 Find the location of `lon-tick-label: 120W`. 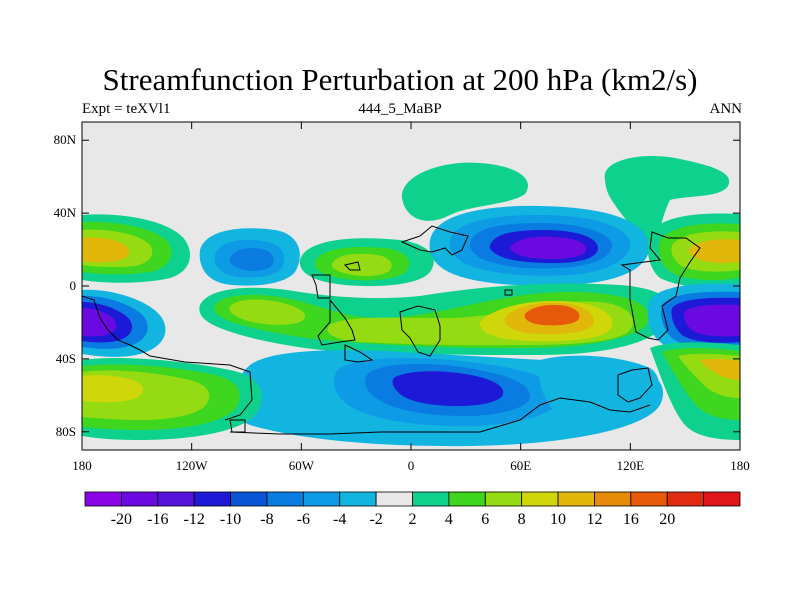

lon-tick-label: 120W is located at coordinates (192, 465).